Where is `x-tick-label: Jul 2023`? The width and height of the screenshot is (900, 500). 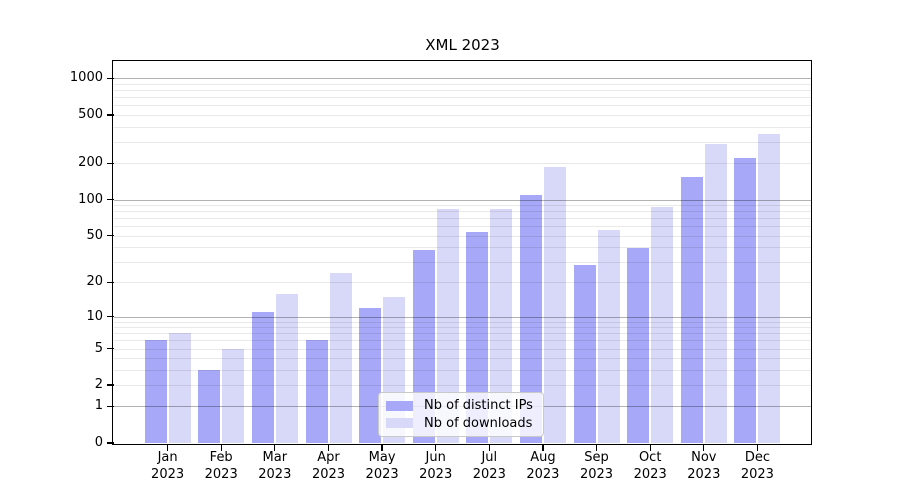
x-tick-label: Jul 2023 is located at coordinates (489, 466).